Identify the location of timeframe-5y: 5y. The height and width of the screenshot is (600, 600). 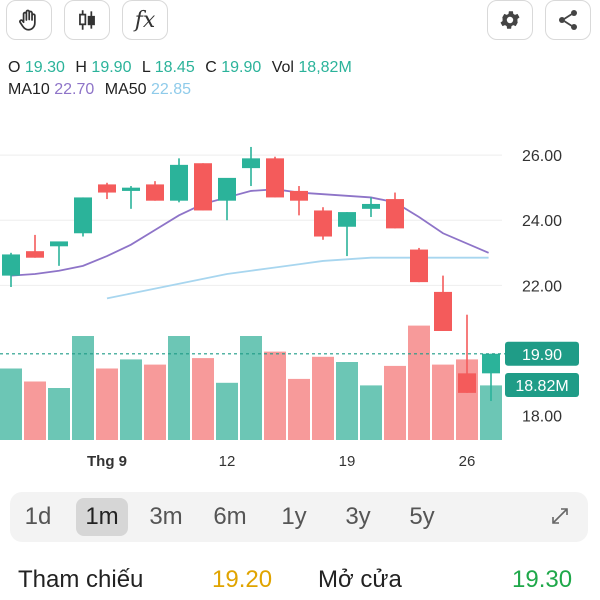
(422, 516).